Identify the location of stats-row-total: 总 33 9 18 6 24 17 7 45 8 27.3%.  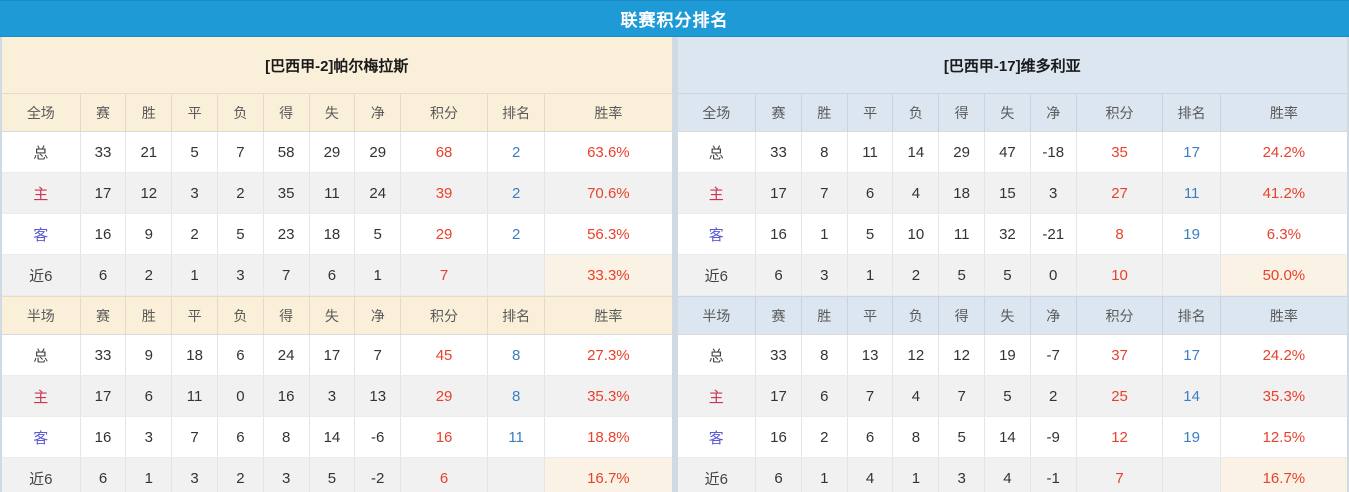
(337, 355).